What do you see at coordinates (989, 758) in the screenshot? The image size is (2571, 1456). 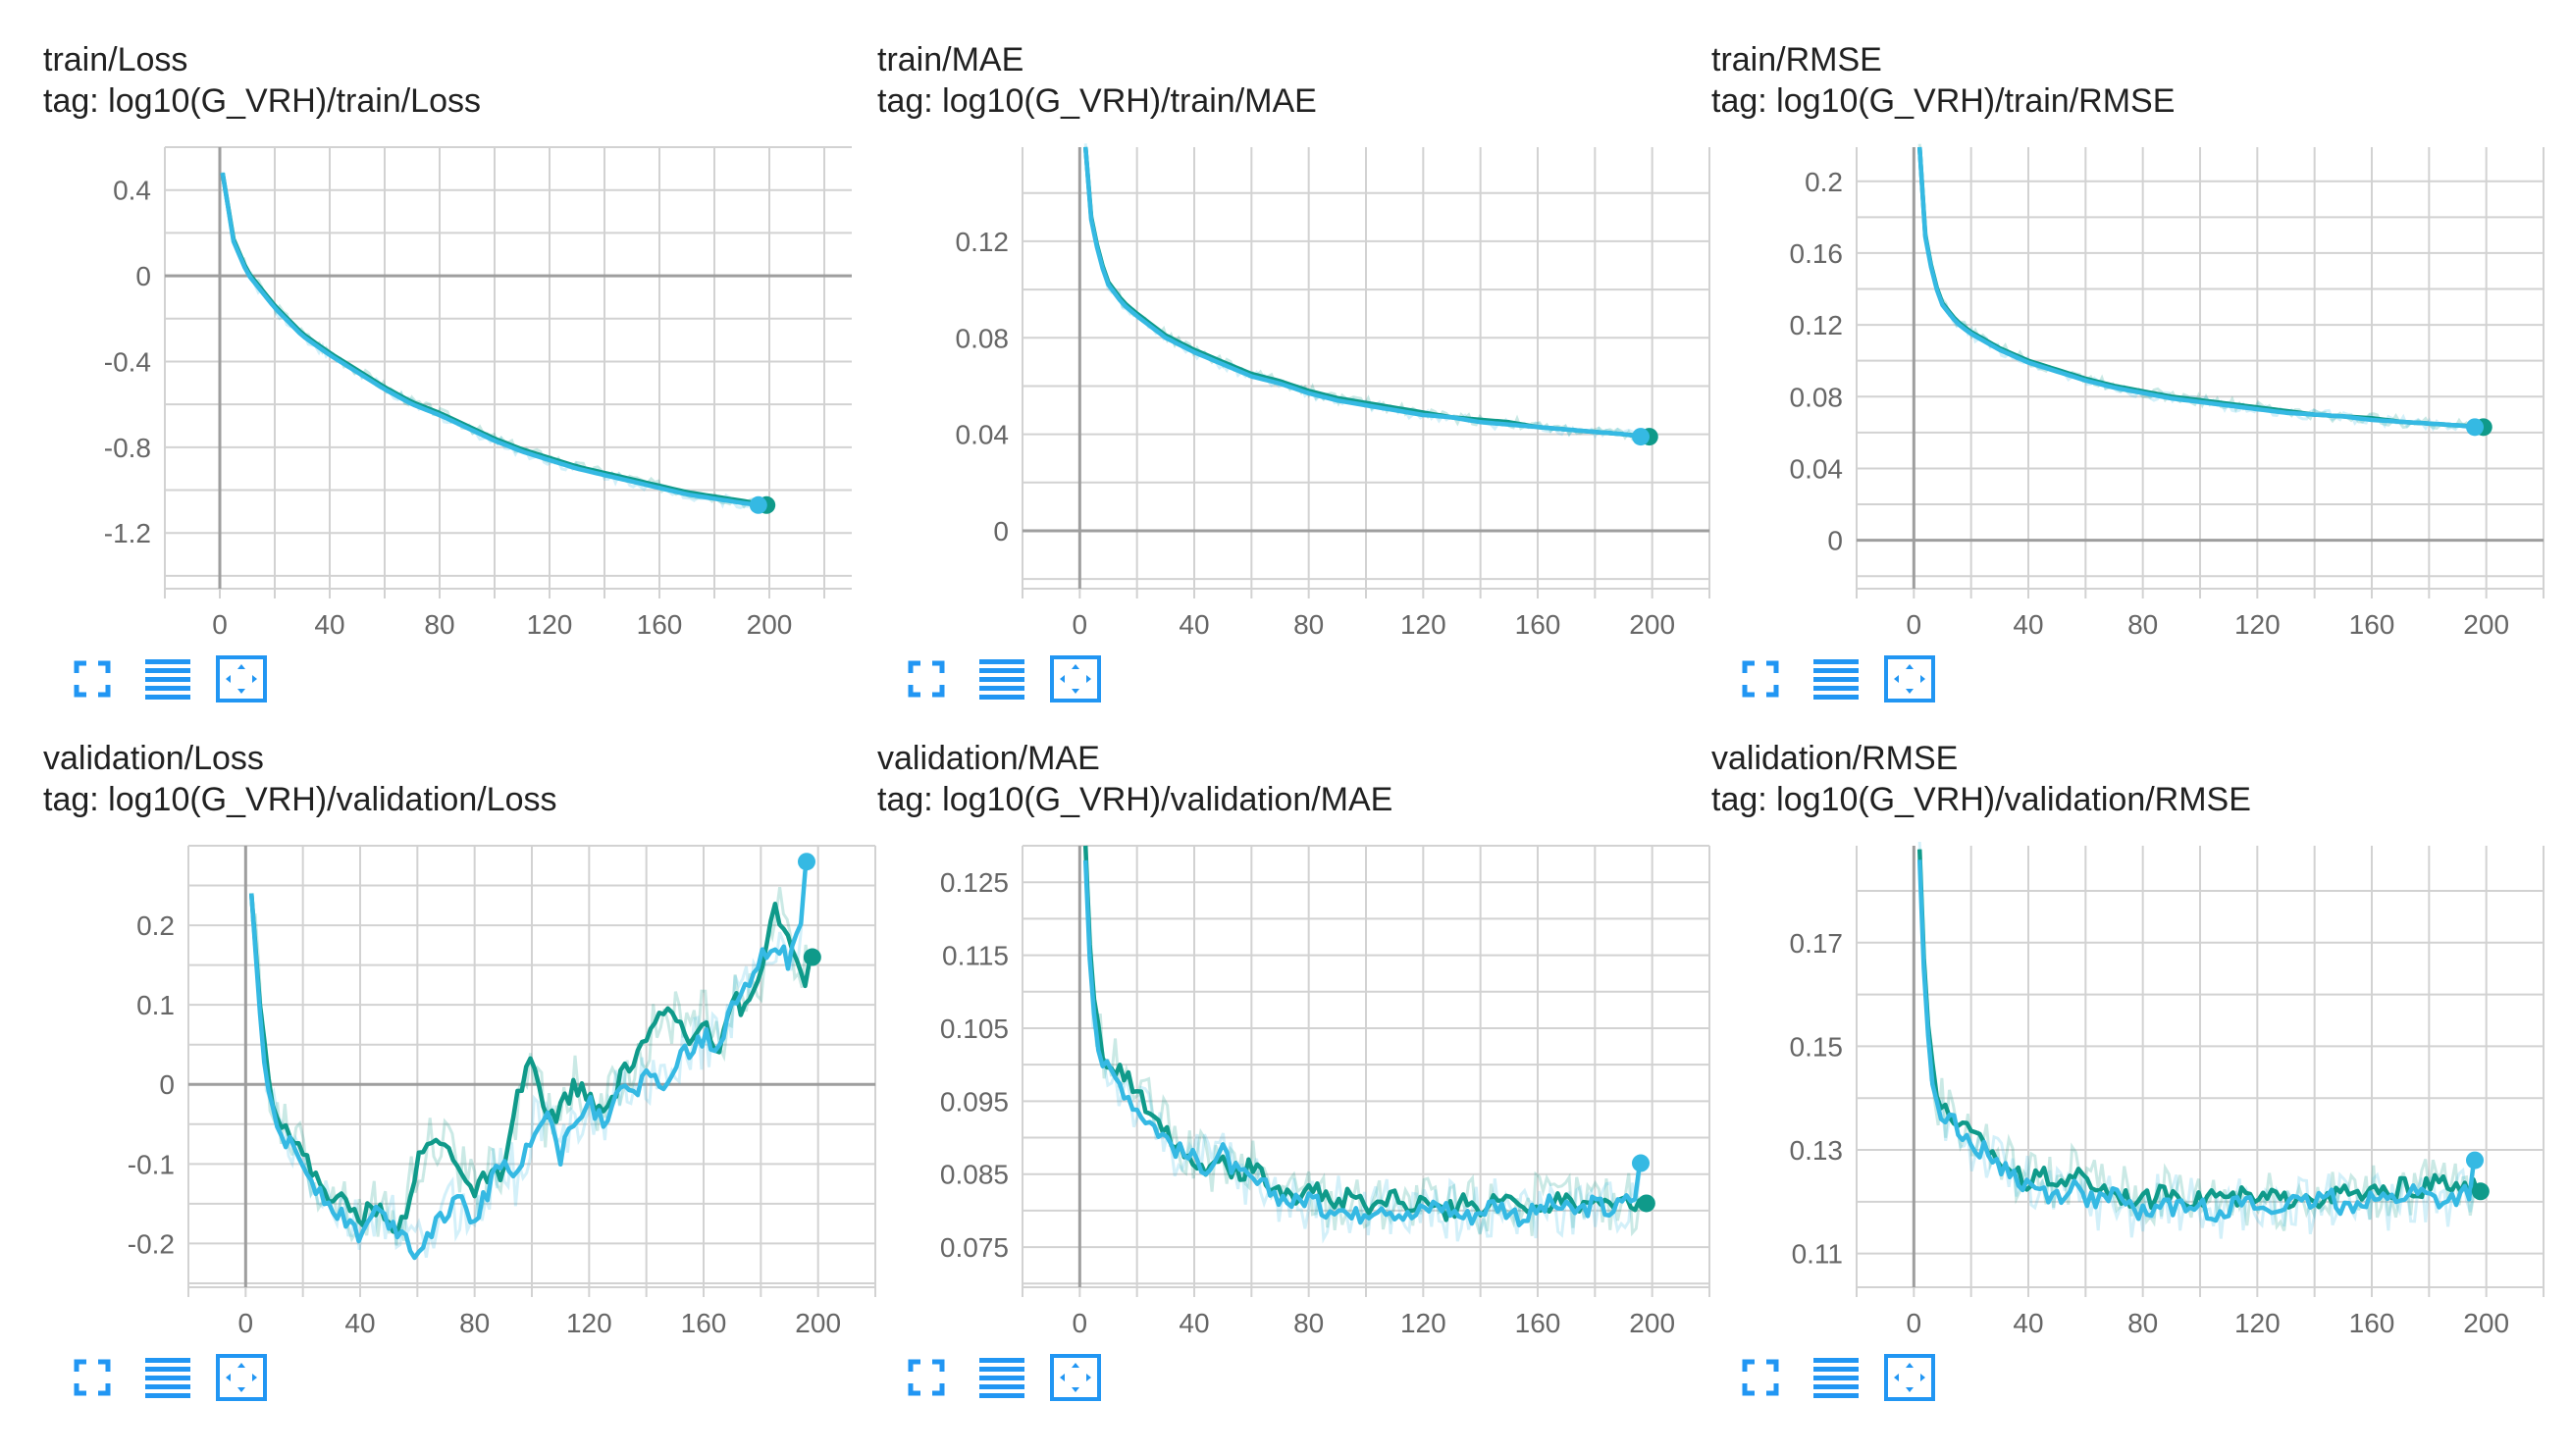 I see `chart-title: validation/MAE` at bounding box center [989, 758].